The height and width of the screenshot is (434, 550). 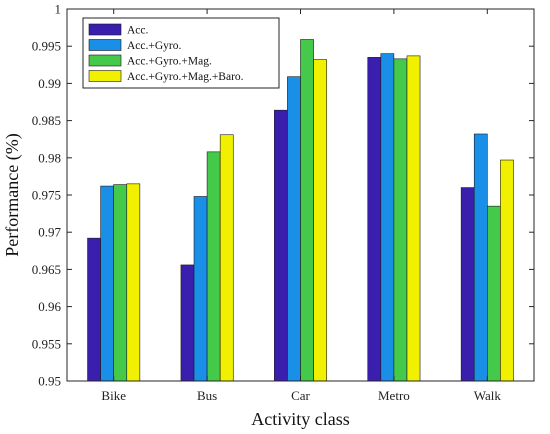 What do you see at coordinates (107, 283) in the screenshot?
I see `bar-2-bike` at bounding box center [107, 283].